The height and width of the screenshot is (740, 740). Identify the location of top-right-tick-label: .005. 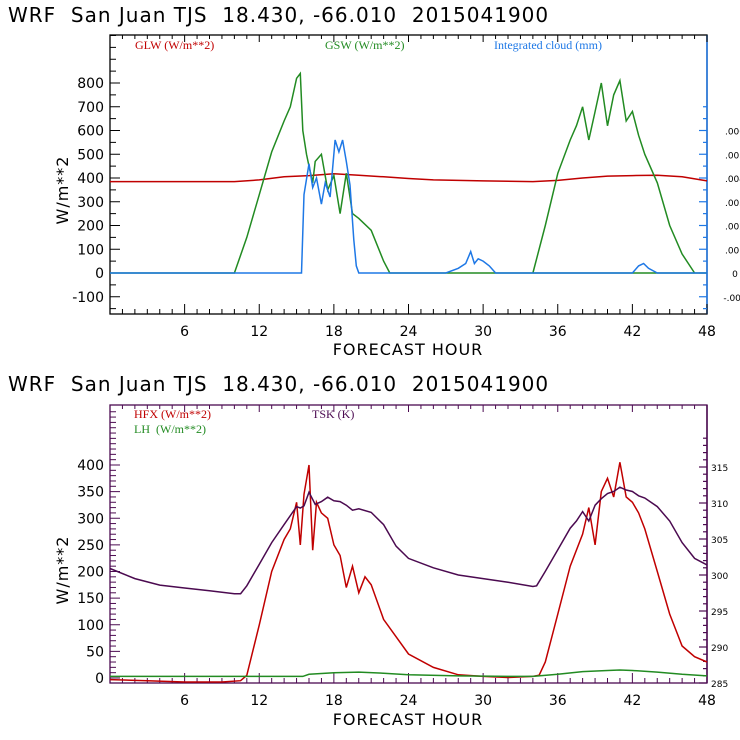
(732, 156).